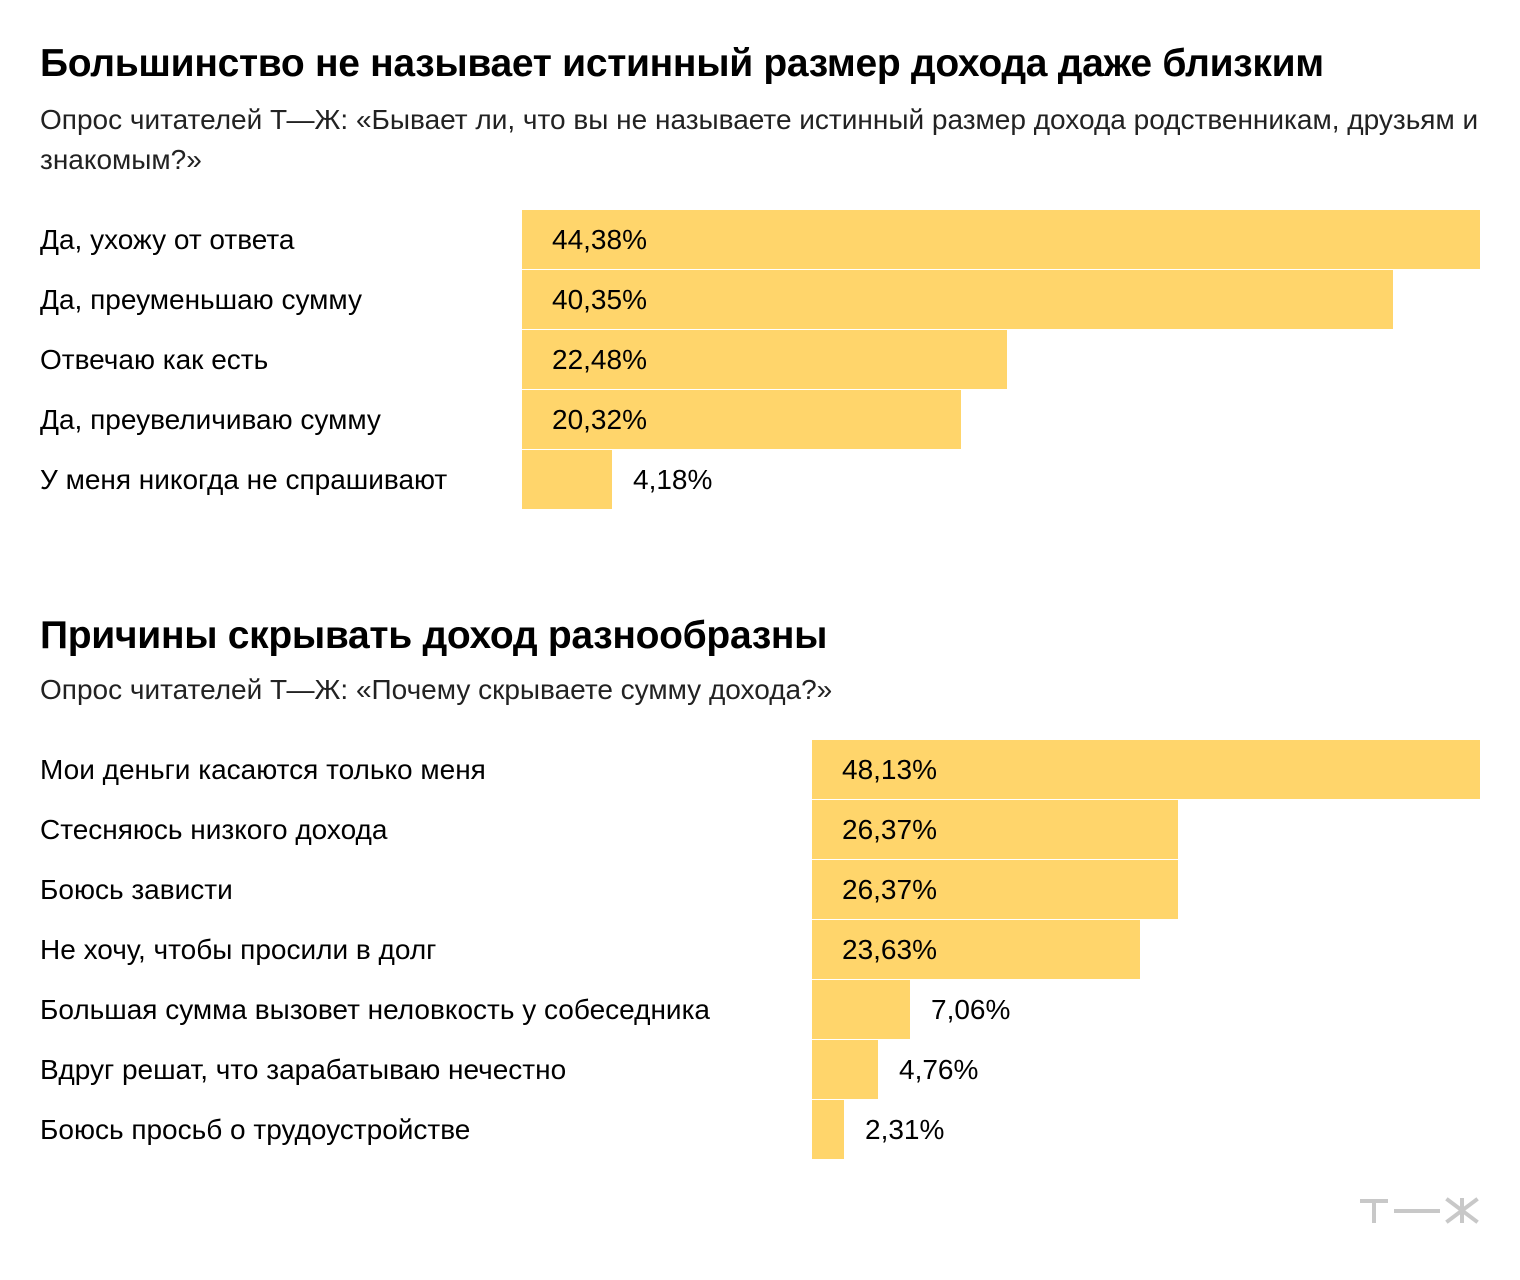 The image size is (1520, 1280). What do you see at coordinates (167, 239) in the screenshot?
I see `category-label: Да, ухожу от ответа` at bounding box center [167, 239].